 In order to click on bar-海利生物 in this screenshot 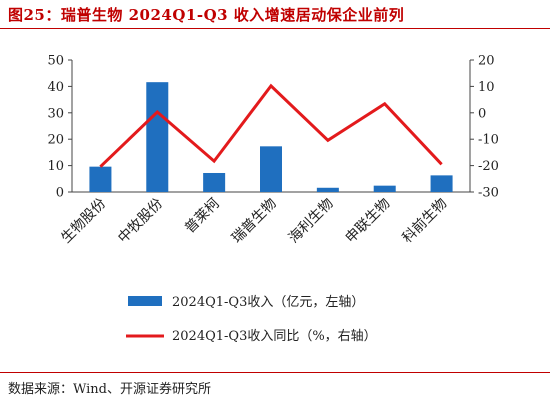, I will do `click(327, 189)`.